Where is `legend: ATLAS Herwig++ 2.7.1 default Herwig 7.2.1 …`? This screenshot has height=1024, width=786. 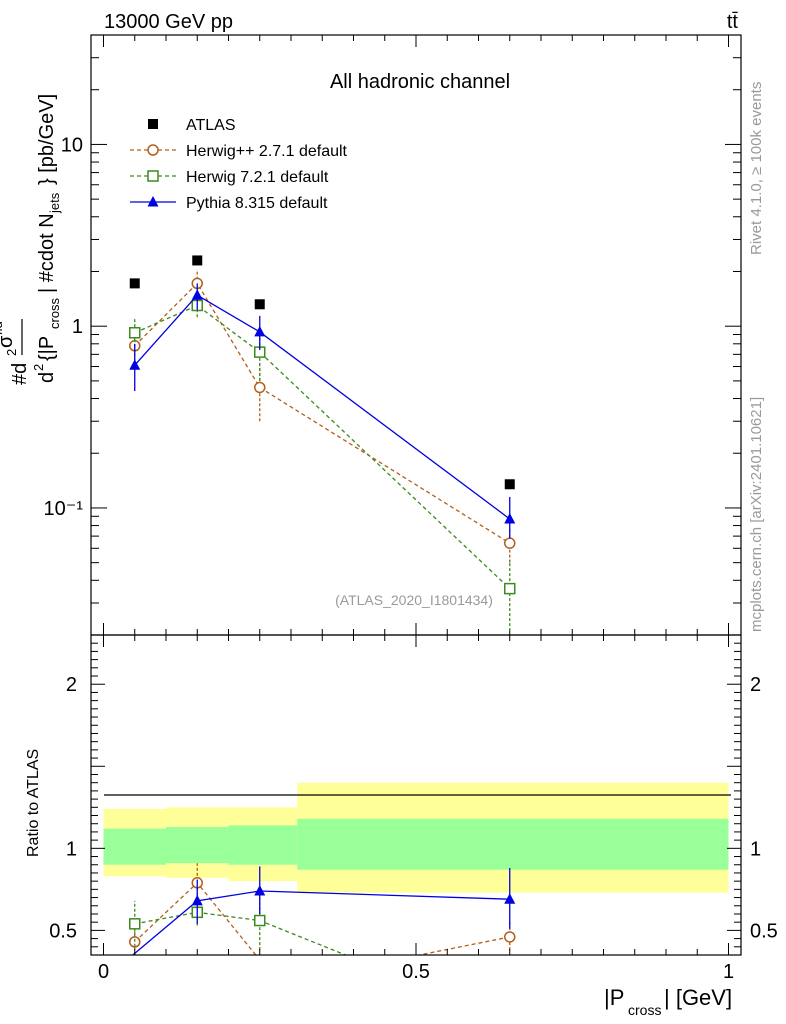
legend: ATLAS Herwig++ 2.7.1 default Herwig 7.2.1 … is located at coordinates (239, 164).